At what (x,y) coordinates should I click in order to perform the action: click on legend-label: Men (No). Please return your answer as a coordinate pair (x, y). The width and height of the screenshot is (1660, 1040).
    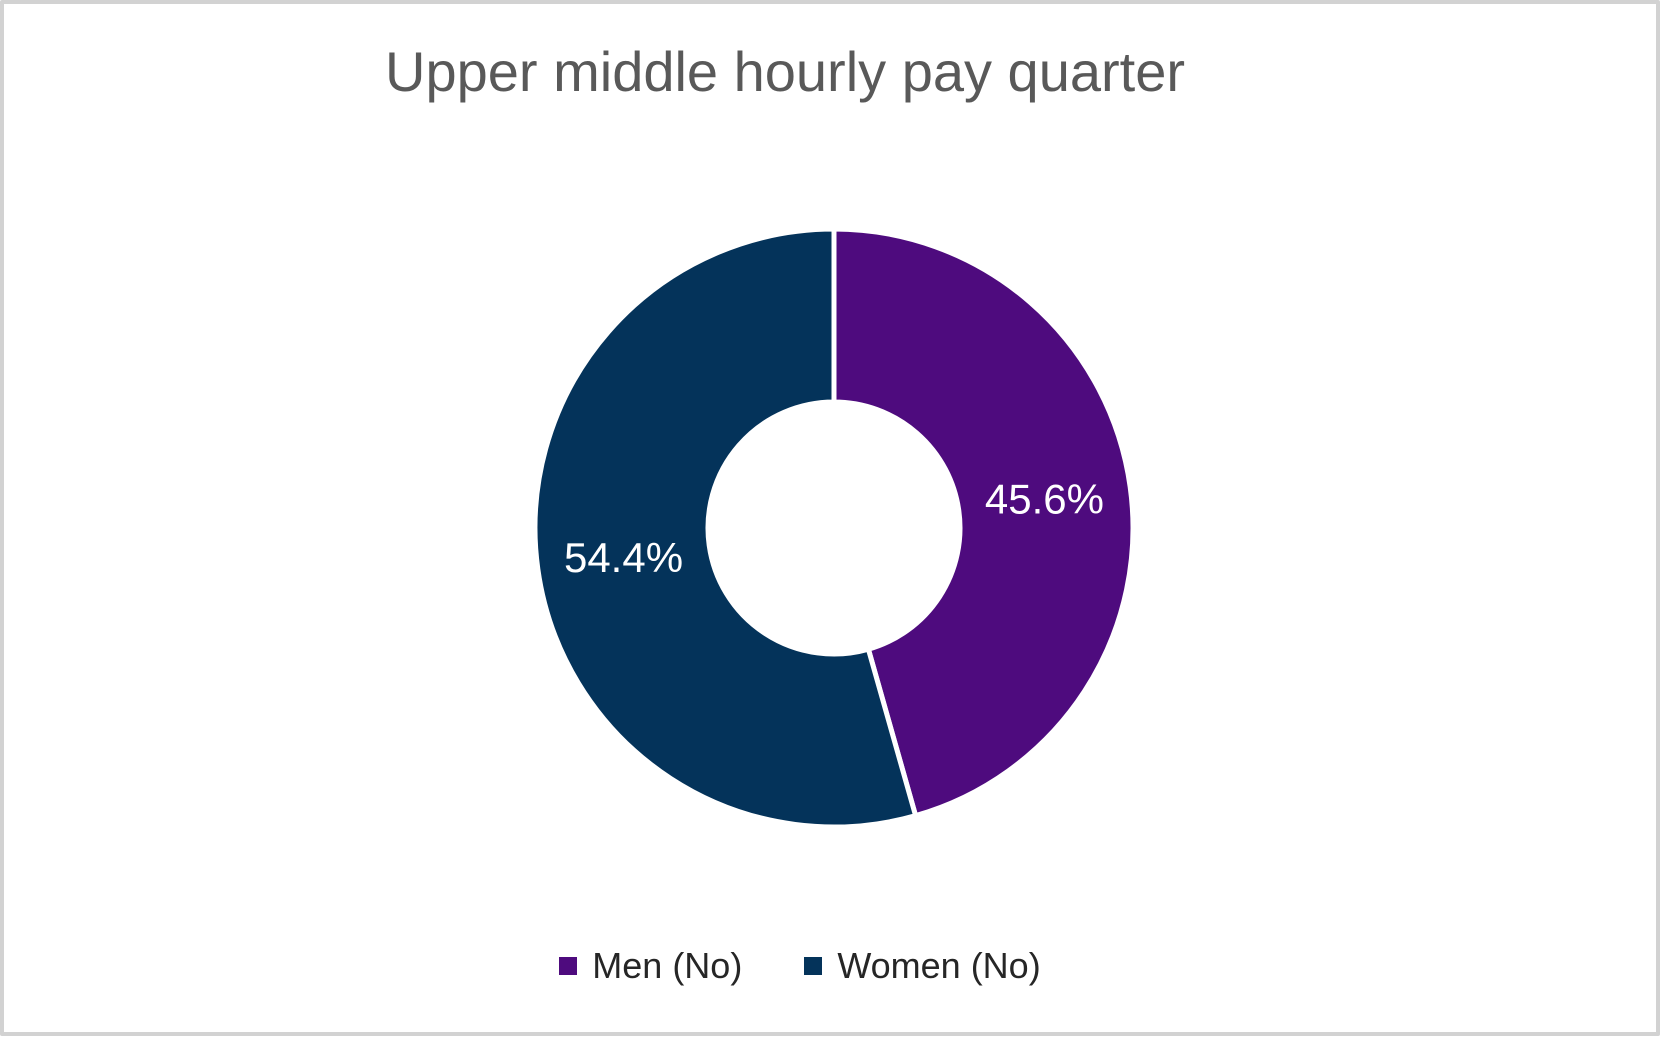
    Looking at the image, I should click on (667, 966).